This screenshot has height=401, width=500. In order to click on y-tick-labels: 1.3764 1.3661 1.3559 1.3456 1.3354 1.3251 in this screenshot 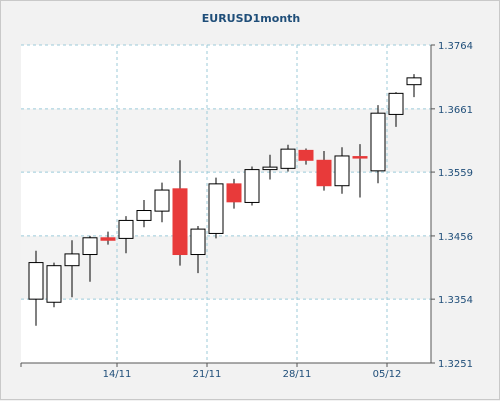, I will do `click(455, 205)`.